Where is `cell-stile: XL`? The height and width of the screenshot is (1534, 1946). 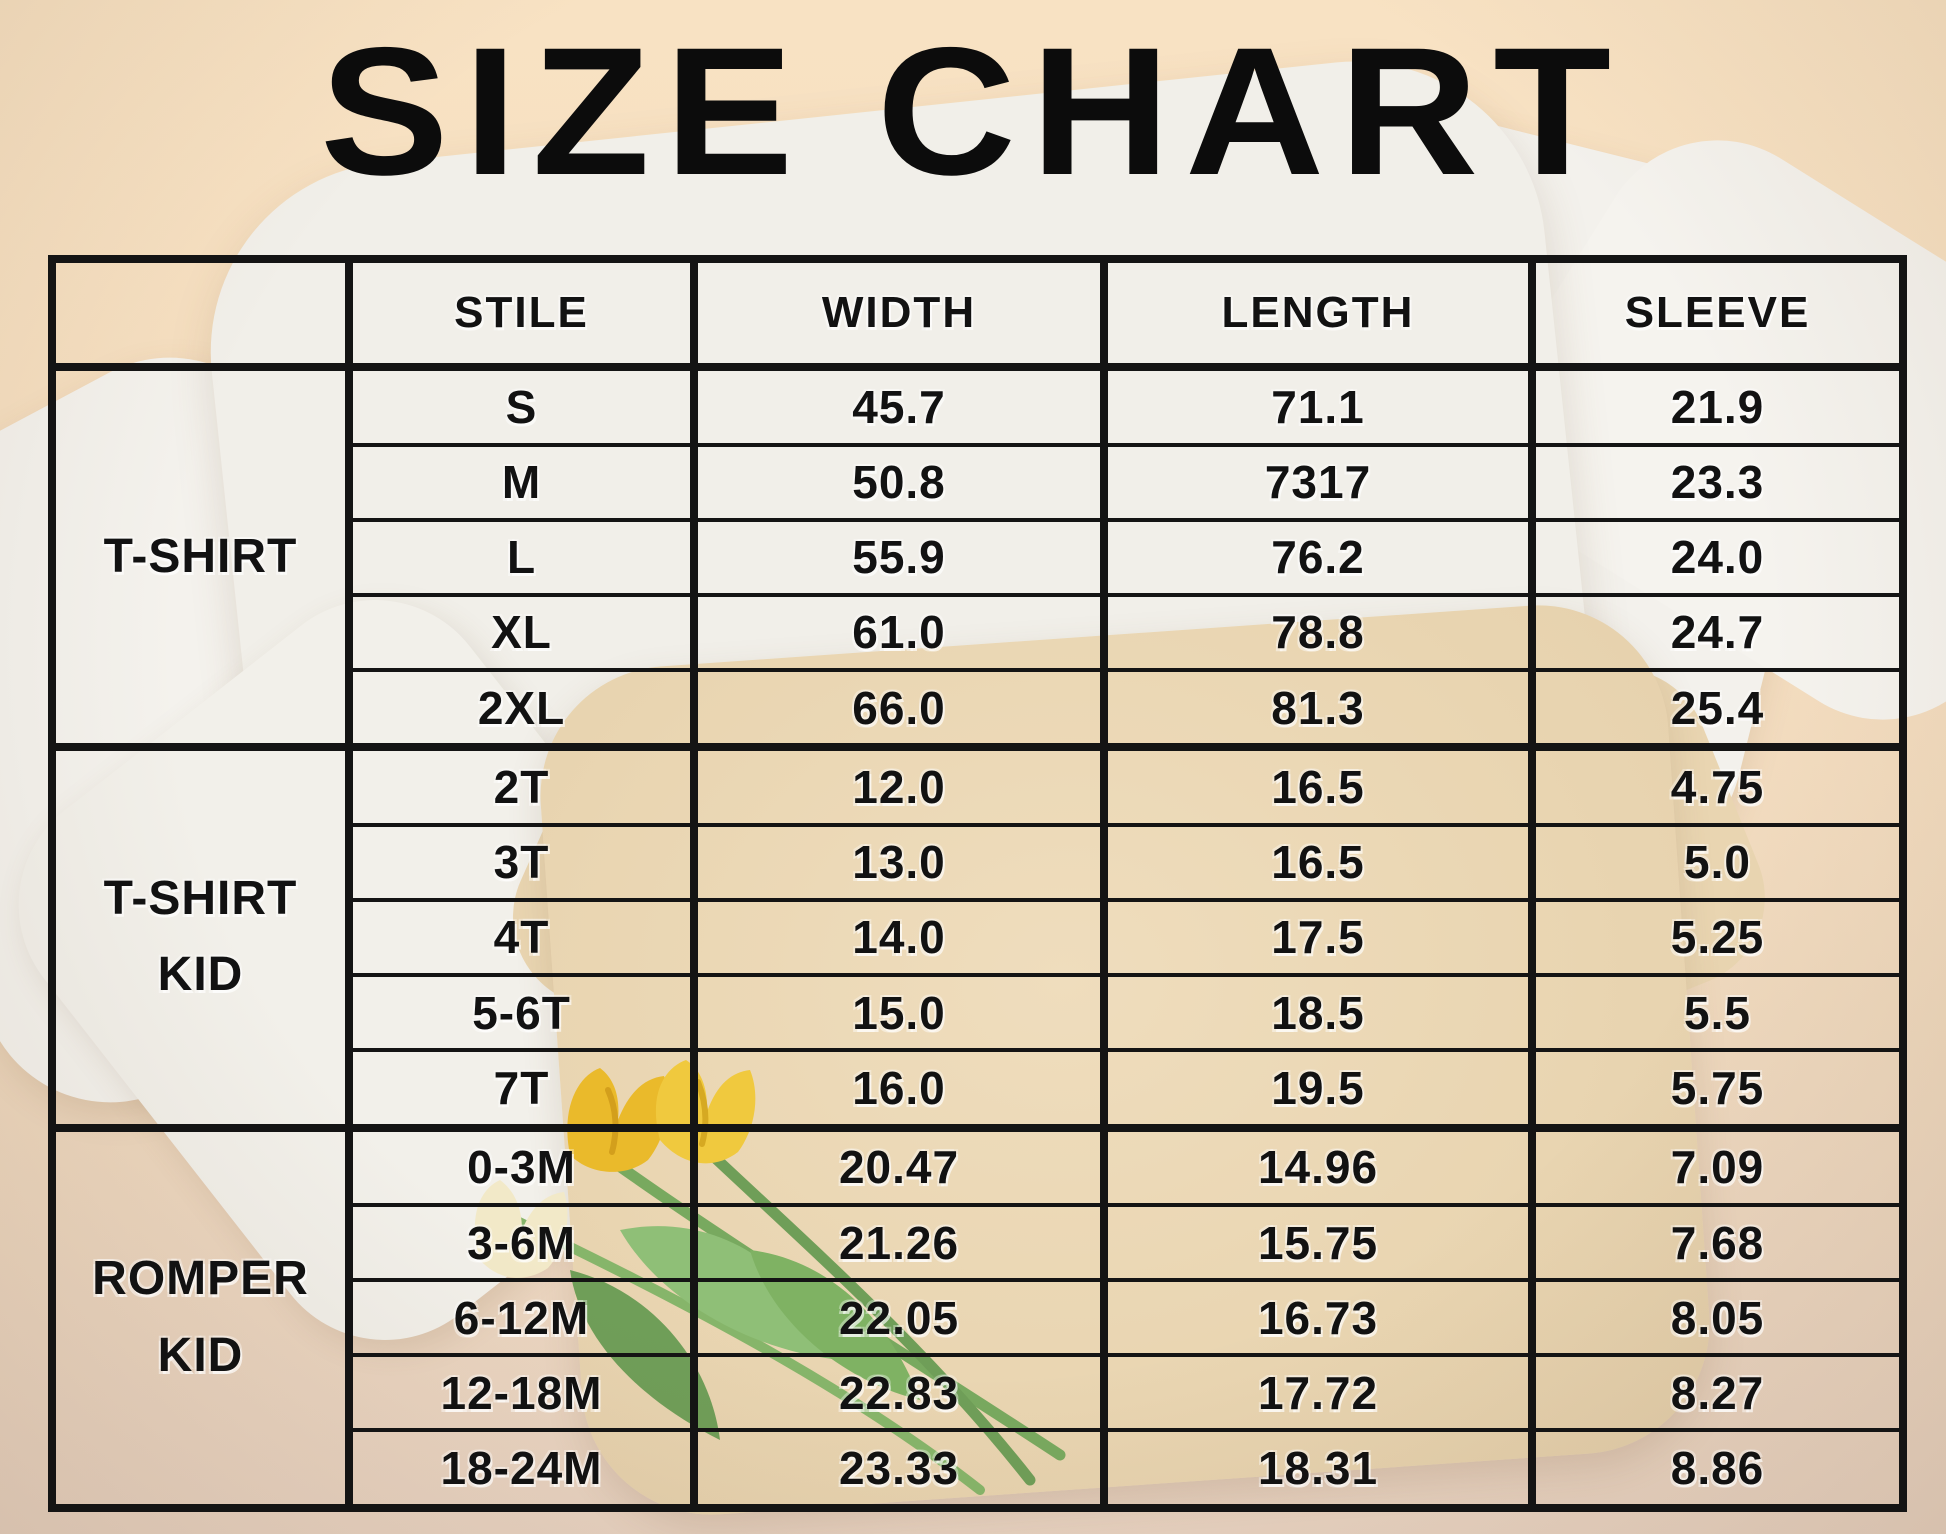
cell-stile: XL is located at coordinates (521, 632).